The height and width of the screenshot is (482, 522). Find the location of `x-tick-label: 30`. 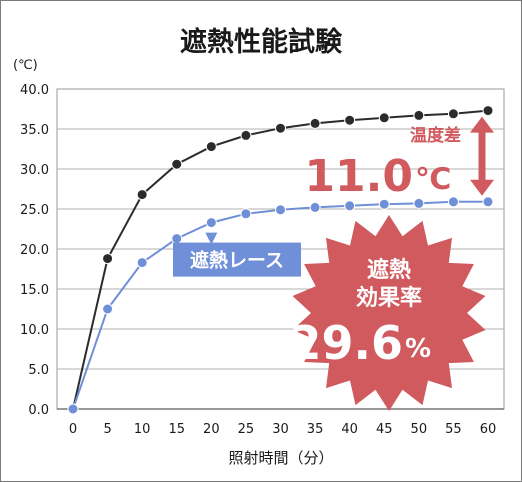

x-tick-label: 30 is located at coordinates (280, 429).